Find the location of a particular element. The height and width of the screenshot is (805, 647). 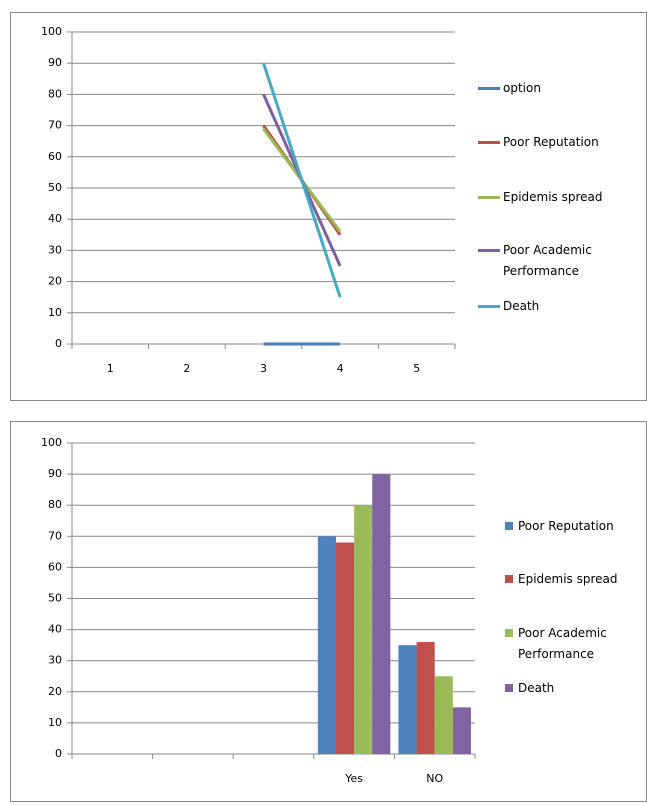

x-tick-label: 2 is located at coordinates (186, 368).